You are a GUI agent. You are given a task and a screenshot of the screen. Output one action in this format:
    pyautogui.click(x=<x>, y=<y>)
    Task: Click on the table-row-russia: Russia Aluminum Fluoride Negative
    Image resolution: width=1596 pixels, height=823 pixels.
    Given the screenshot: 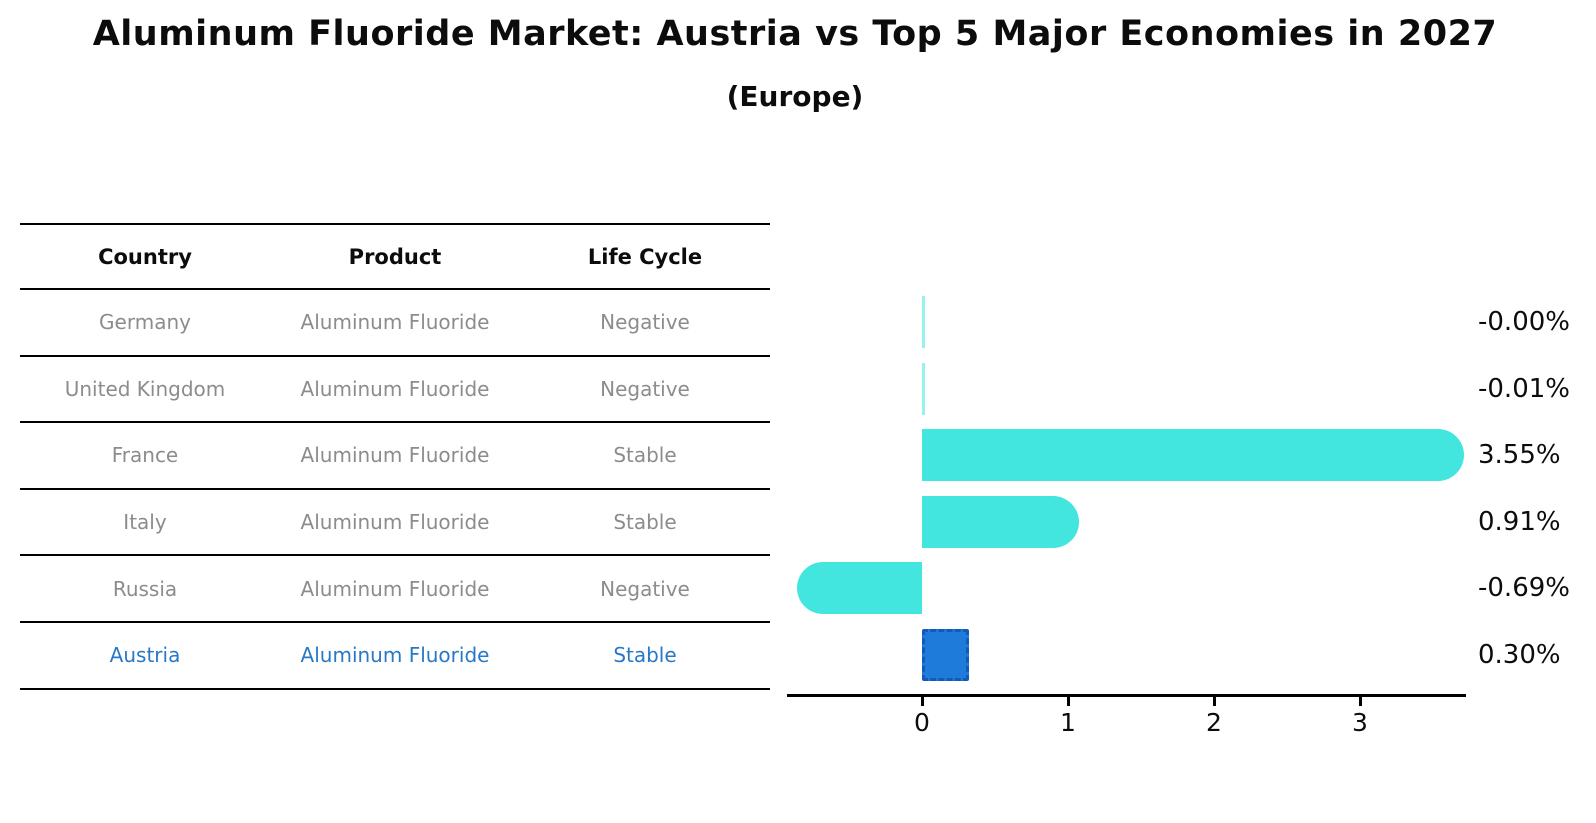 What is the action you would take?
    pyautogui.click(x=395, y=589)
    